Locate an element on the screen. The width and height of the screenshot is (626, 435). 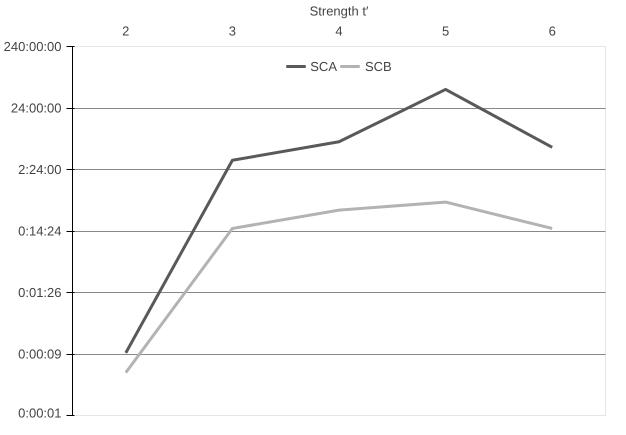
y-tick-label: 0:14:24 is located at coordinates (40, 231).